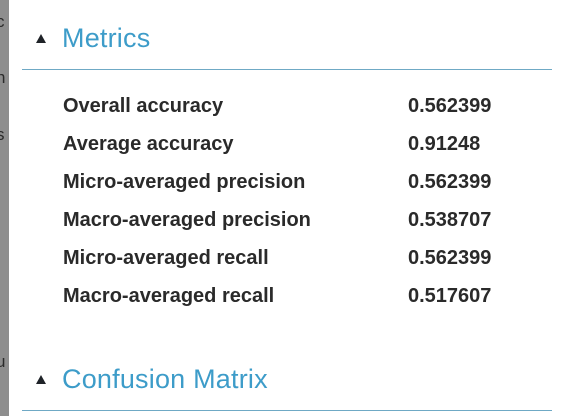  I want to click on left-pane-fragment: n, so click(3, 77).